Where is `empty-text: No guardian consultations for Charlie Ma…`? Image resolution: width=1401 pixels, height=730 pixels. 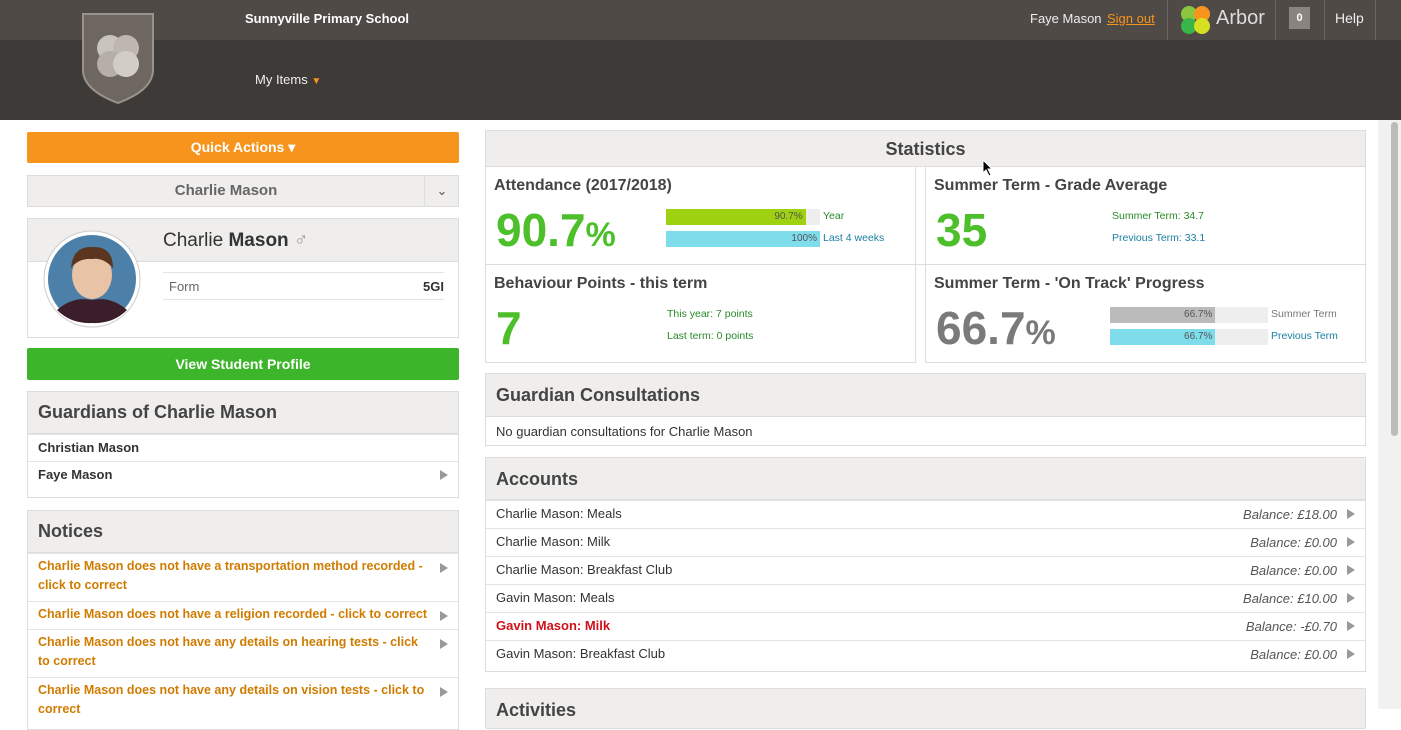
empty-text: No guardian consultations for Charlie Ma… is located at coordinates (624, 431).